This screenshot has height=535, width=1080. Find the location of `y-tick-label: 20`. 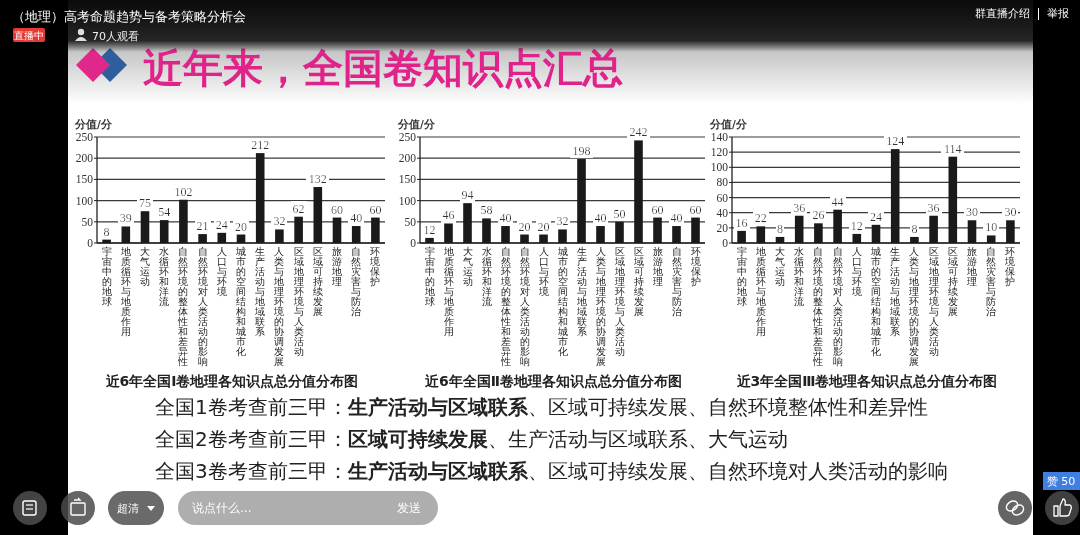

y-tick-label: 20 is located at coordinates (722, 227).